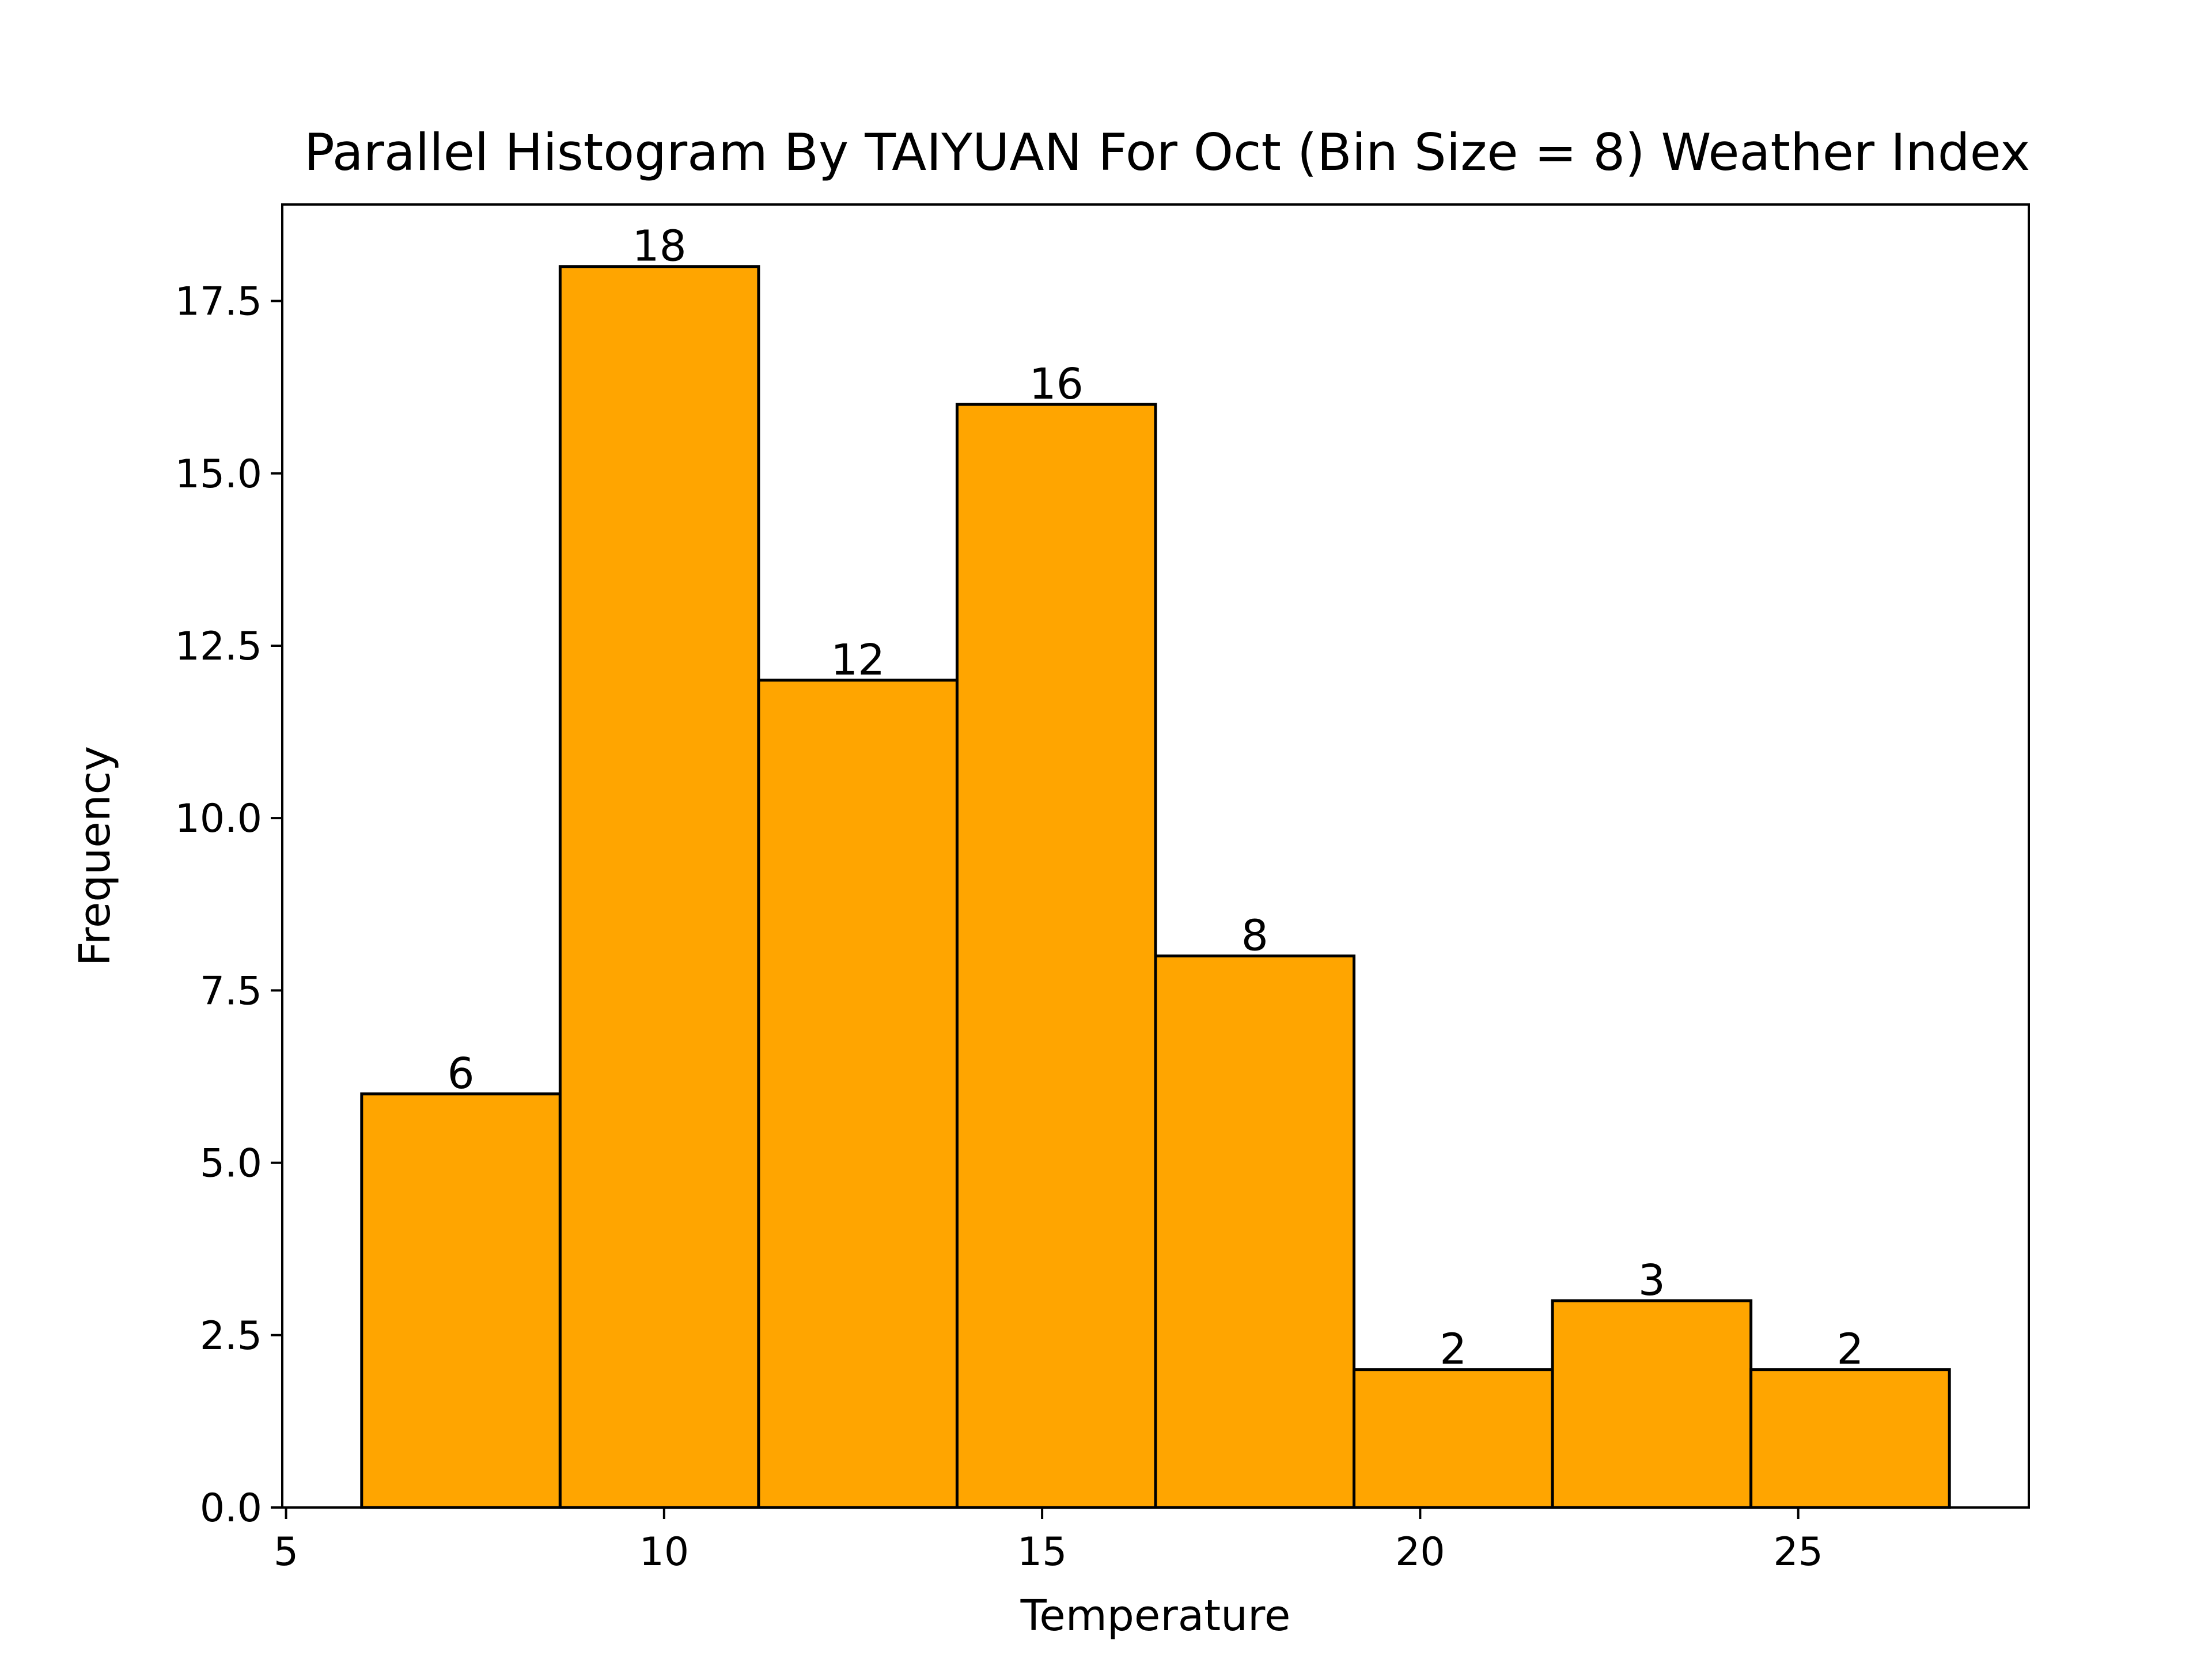 This screenshot has height=1659, width=2212. I want to click on bar-value-label: 16, so click(1056, 384).